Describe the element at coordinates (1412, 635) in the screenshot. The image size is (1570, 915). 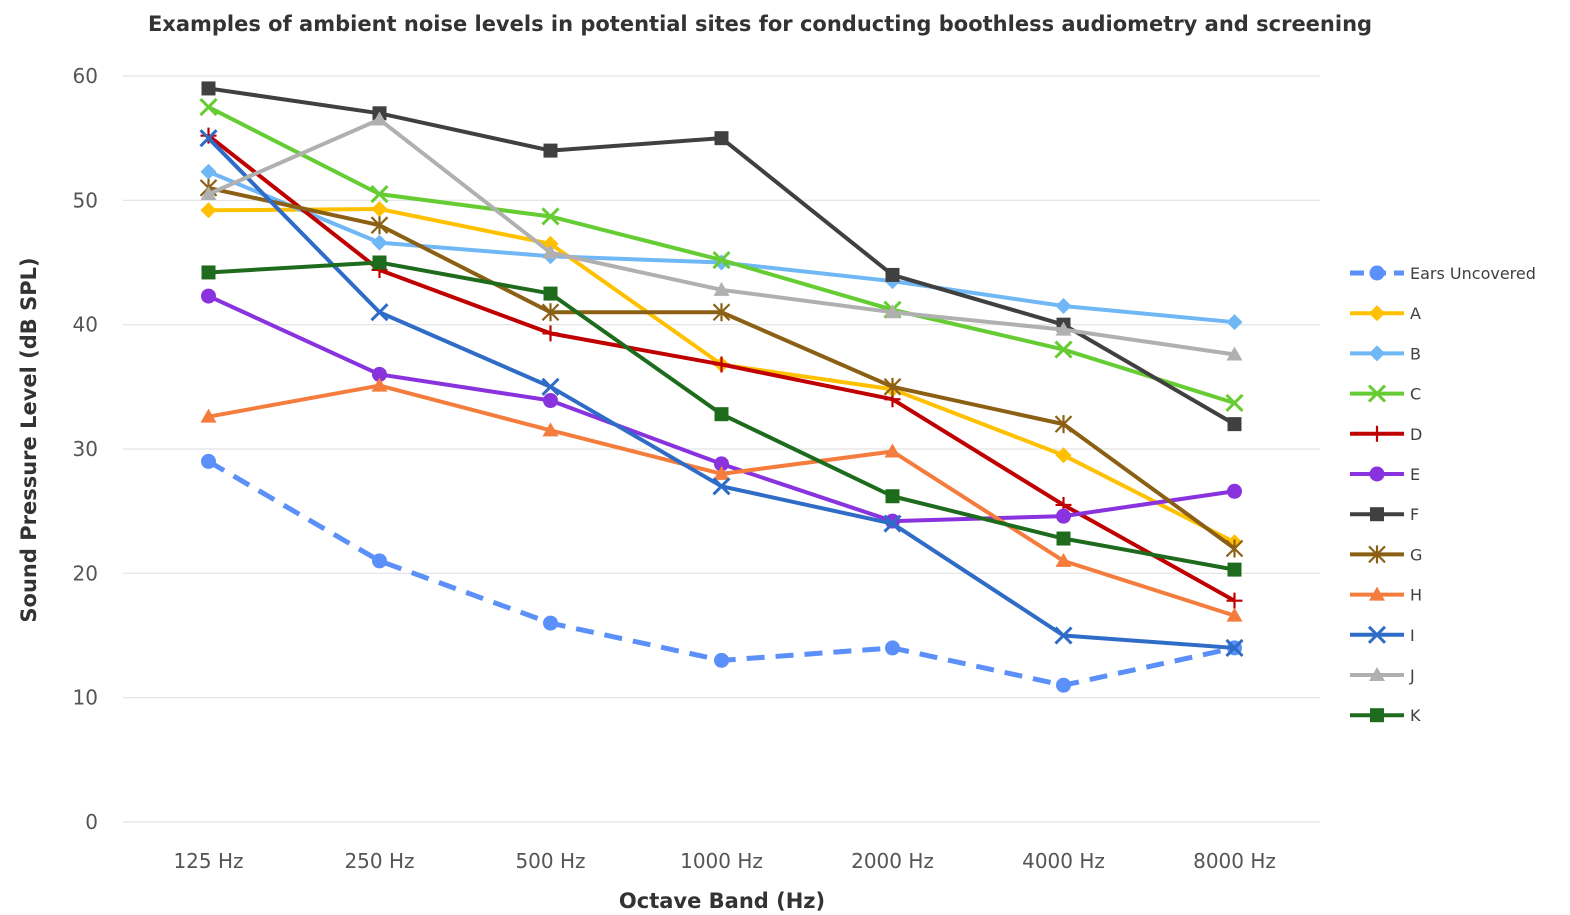
I see `legend-label: I` at that location.